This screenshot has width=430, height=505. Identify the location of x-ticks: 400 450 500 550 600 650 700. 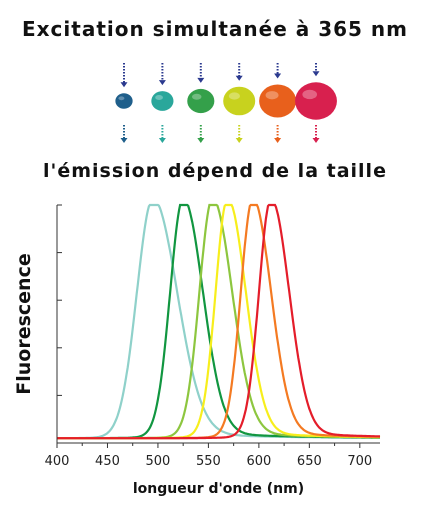
(208, 456).